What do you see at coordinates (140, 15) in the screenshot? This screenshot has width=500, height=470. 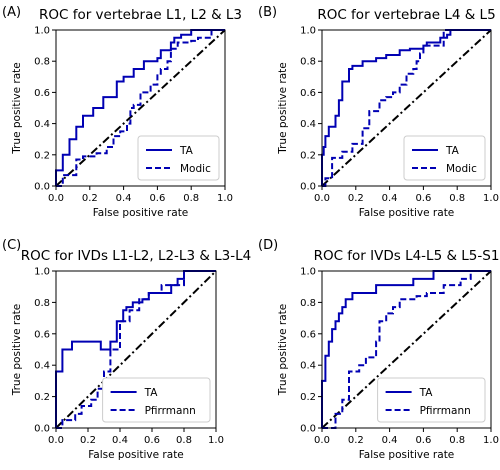 I see `chart-title: ROC for vertebrae L1, L2 & L3` at bounding box center [140, 15].